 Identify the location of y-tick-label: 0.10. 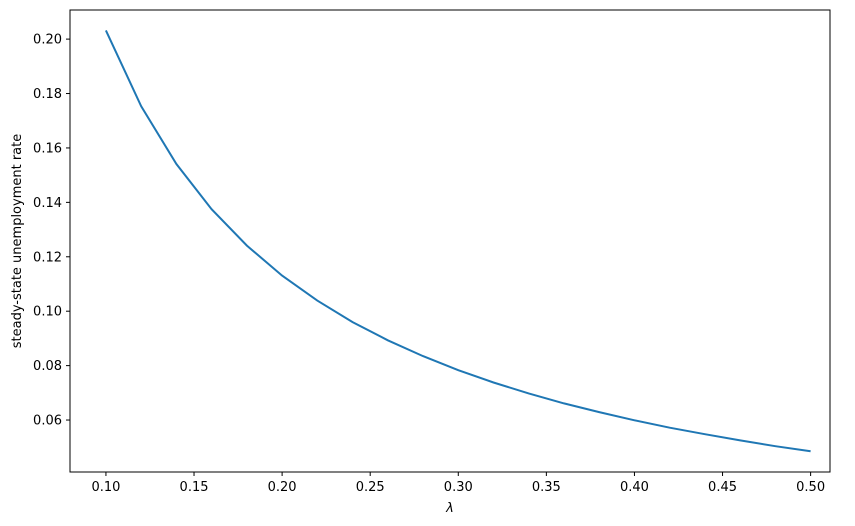
(47, 312).